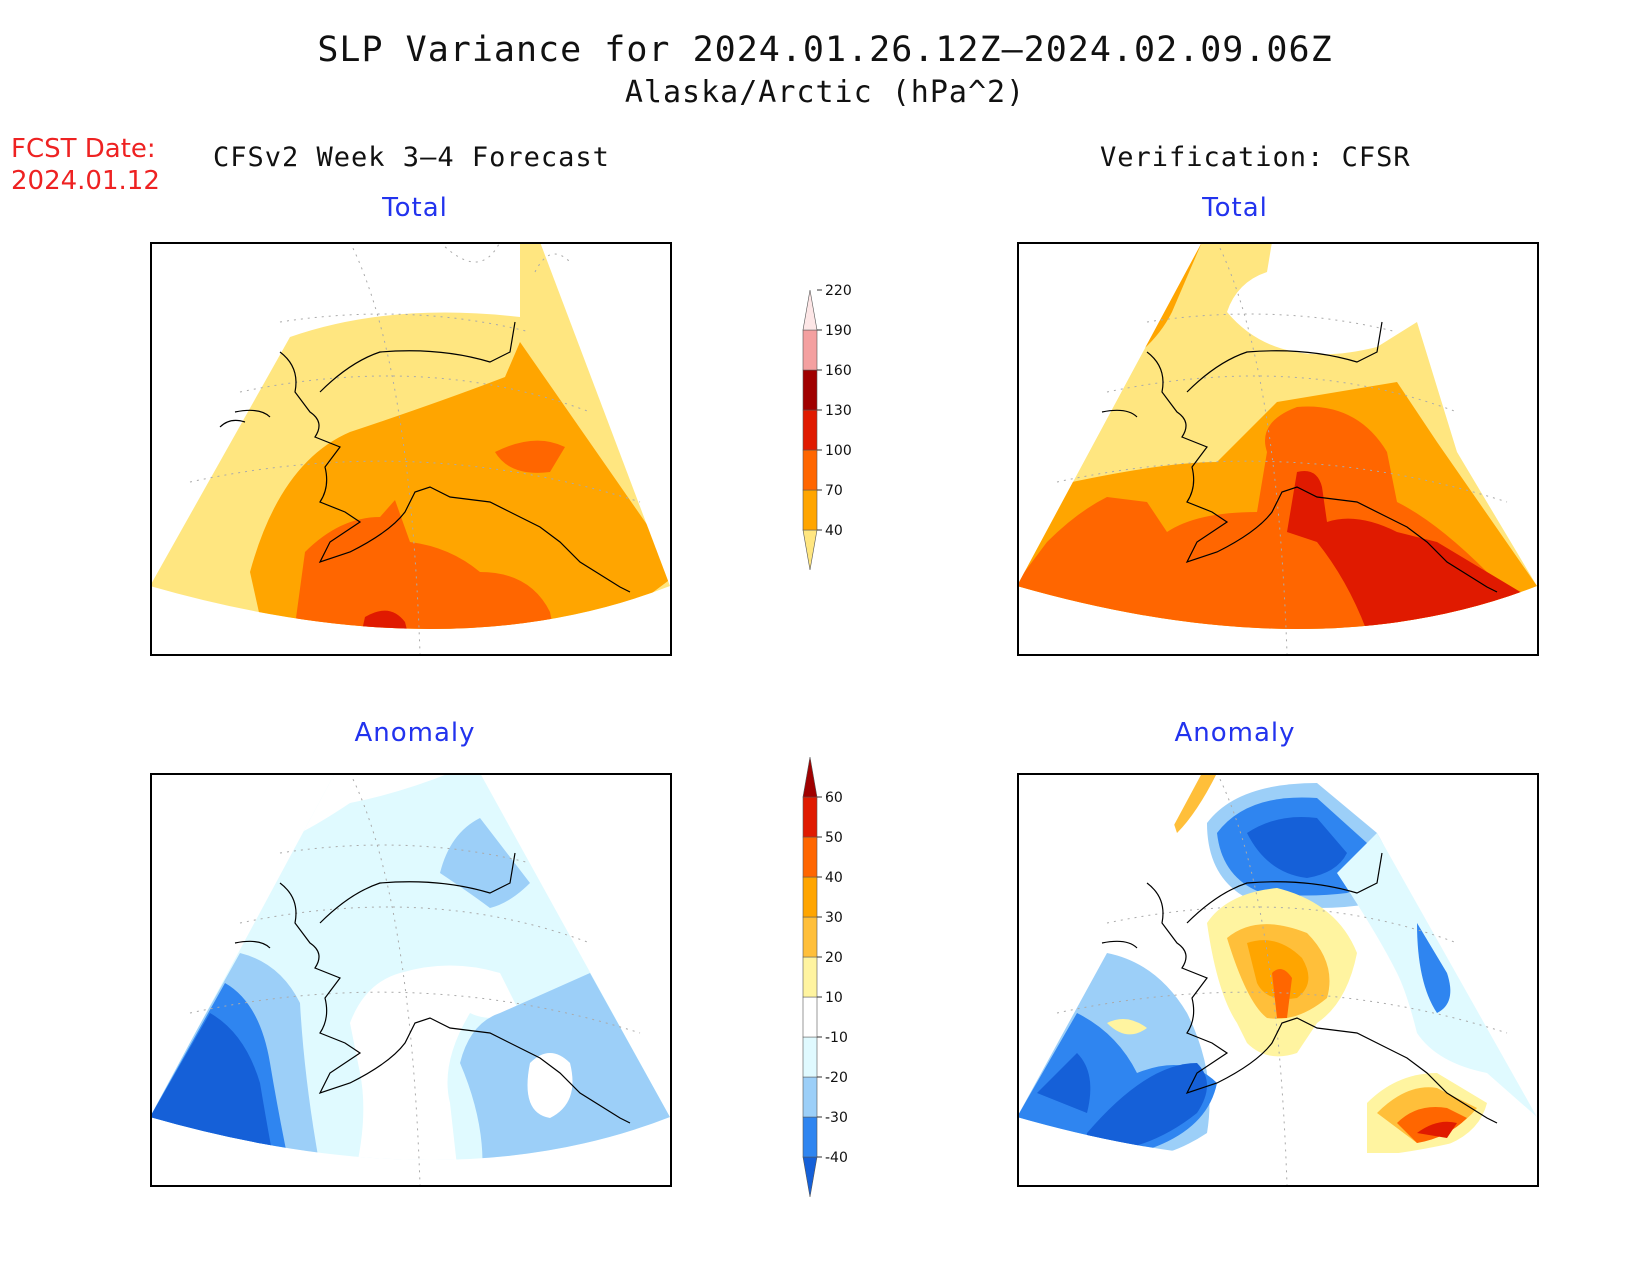 Image resolution: width=1650 pixels, height=1275 pixels. I want to click on colorbar-anomaly-label: 60, so click(834, 798).